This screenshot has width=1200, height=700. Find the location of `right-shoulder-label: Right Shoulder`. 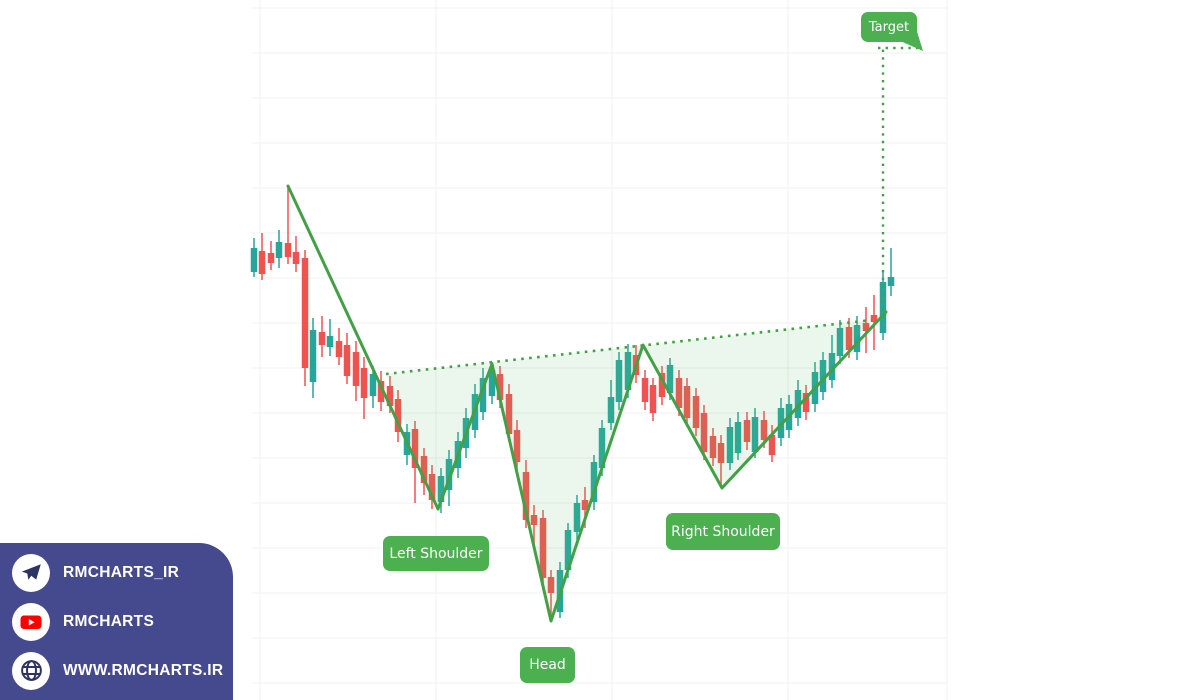

right-shoulder-label: Right Shoulder is located at coordinates (723, 531).